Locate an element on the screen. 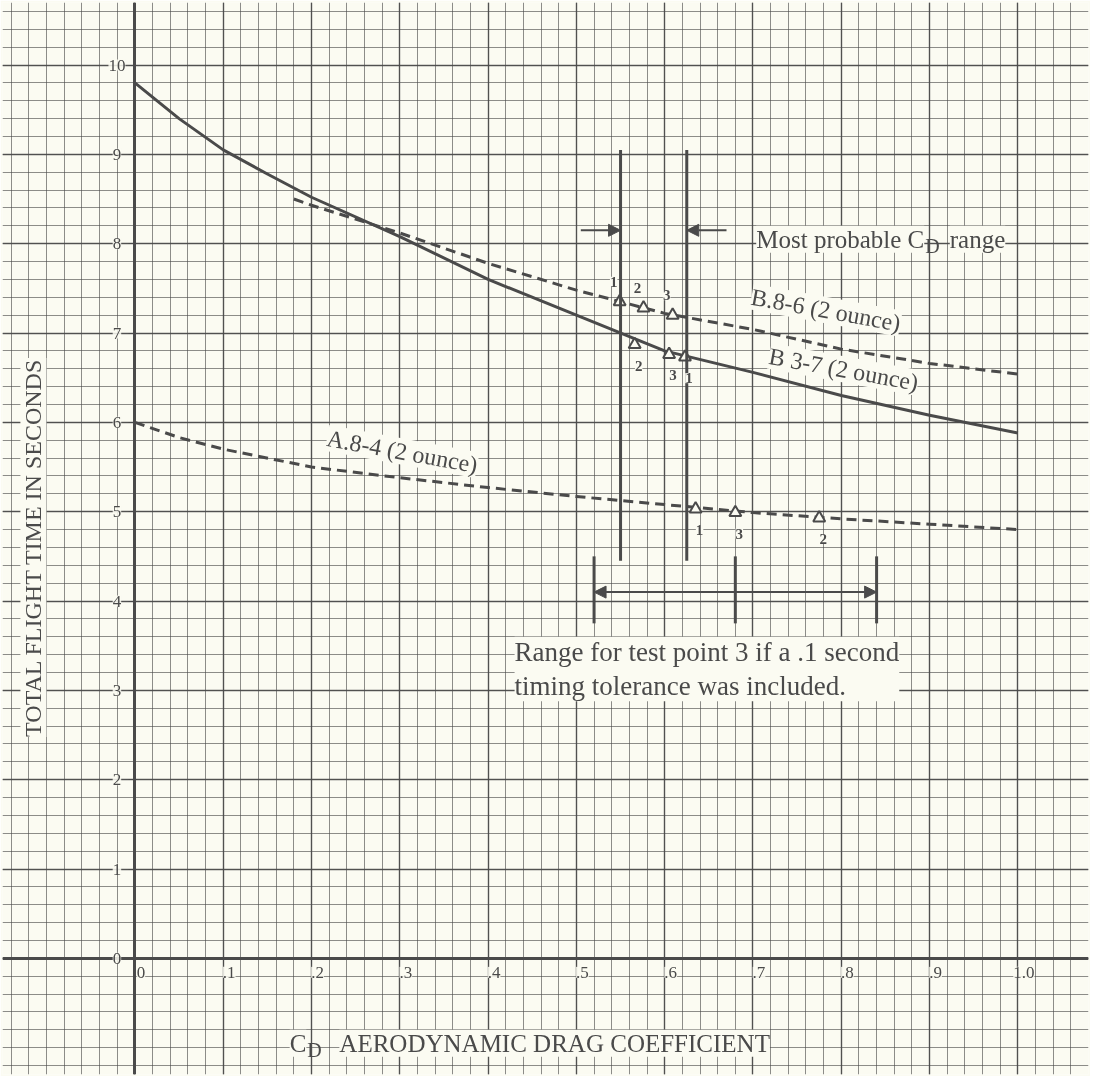 Image resolution: width=1099 pixels, height=1086 pixels. y-tick-label: 8 is located at coordinates (117, 244).